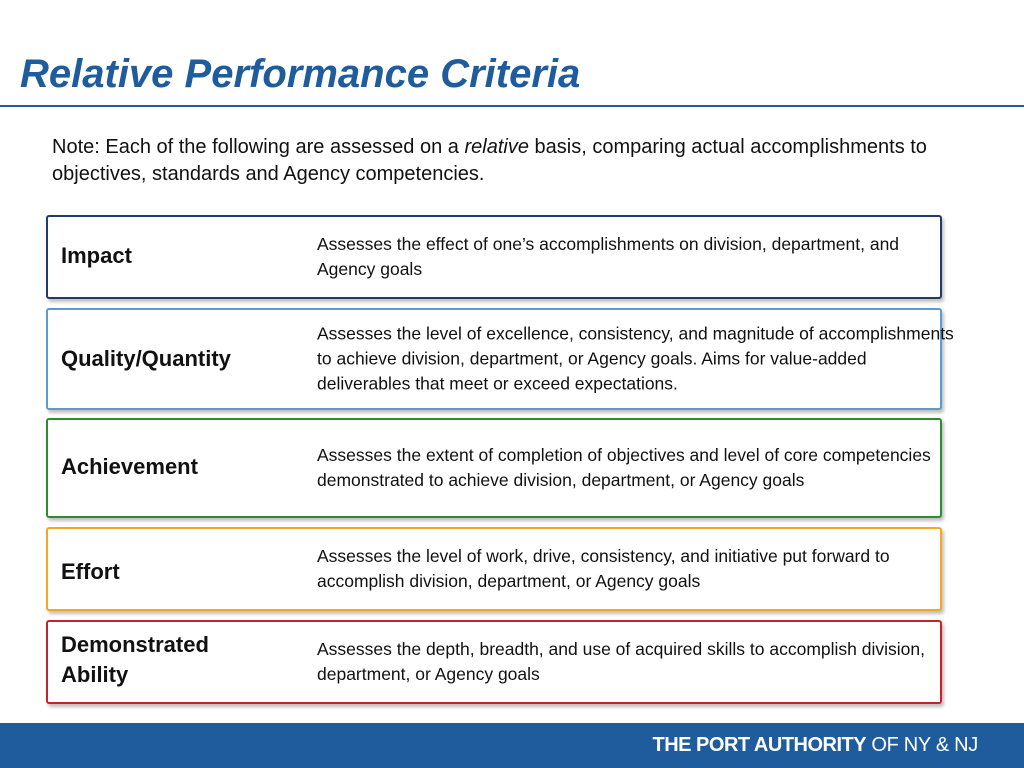 This screenshot has width=1024, height=768. Describe the element at coordinates (96, 255) in the screenshot. I see `criterion-name: Impact` at that location.